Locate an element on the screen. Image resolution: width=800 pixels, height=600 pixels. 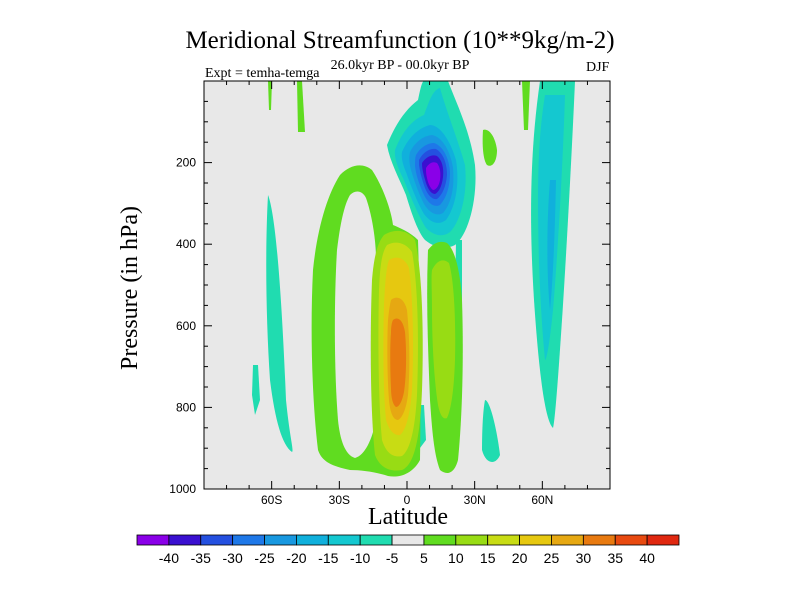
colorbar-label: 10 is located at coordinates (456, 558).